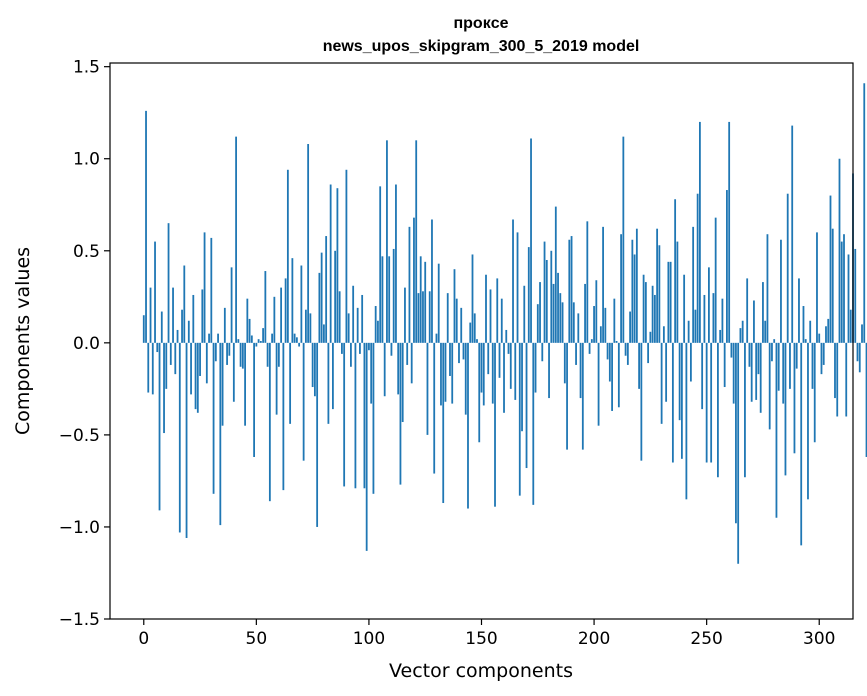 The width and height of the screenshot is (867, 696). What do you see at coordinates (86, 252) in the screenshot?
I see `y-tick-label: 0.5` at bounding box center [86, 252].